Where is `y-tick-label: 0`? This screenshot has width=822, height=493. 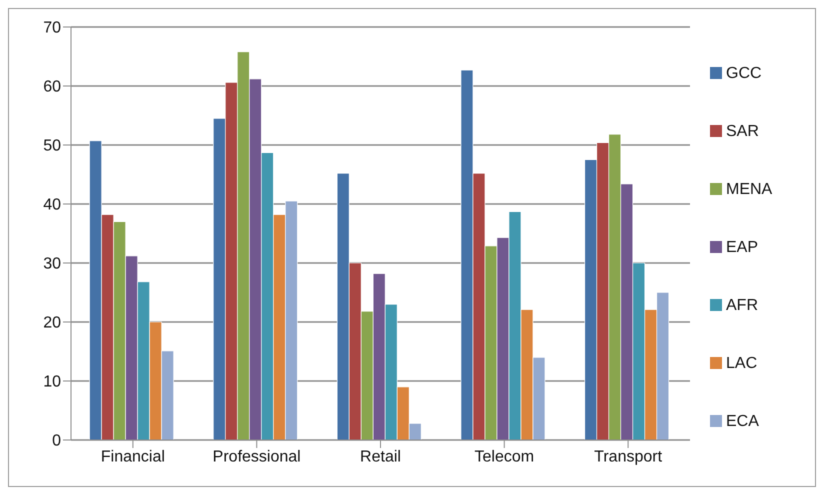 y-tick-label: 0 is located at coordinates (57, 441).